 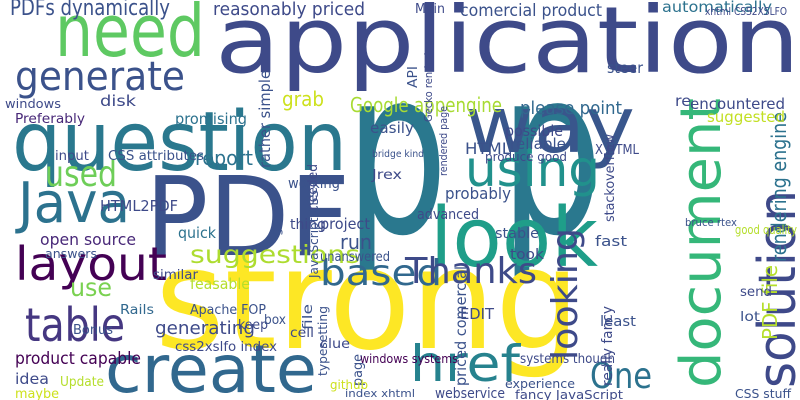 I want to click on word: create, so click(x=211, y=365).